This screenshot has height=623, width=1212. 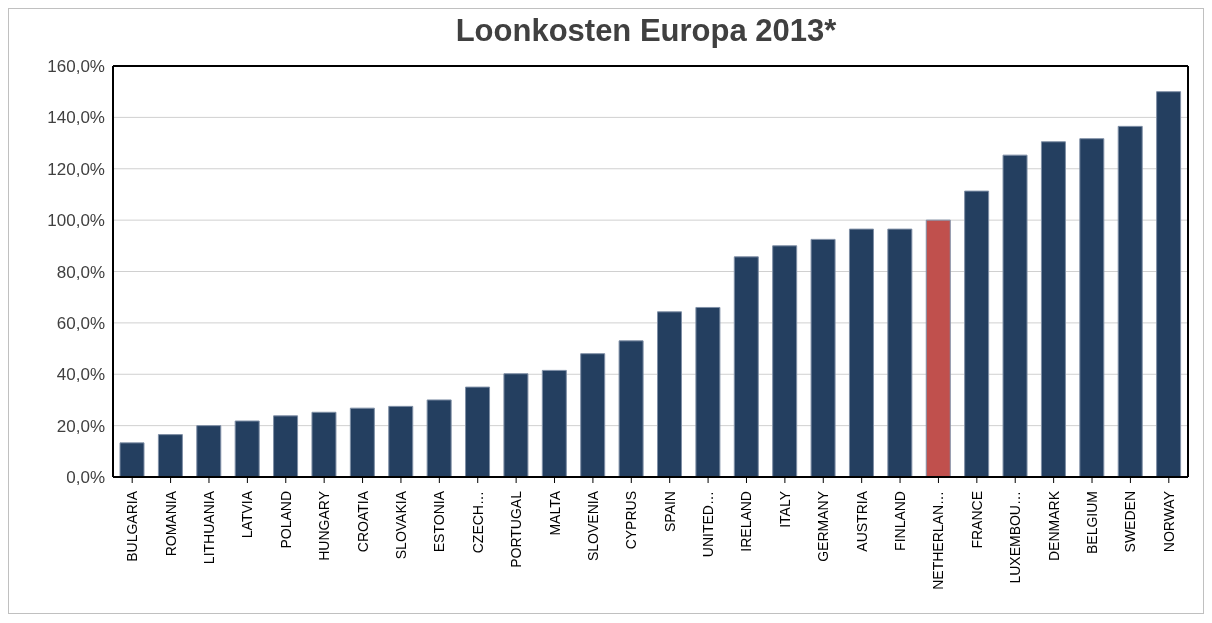 What do you see at coordinates (900, 521) in the screenshot?
I see `x-tick-label: FINLAND` at bounding box center [900, 521].